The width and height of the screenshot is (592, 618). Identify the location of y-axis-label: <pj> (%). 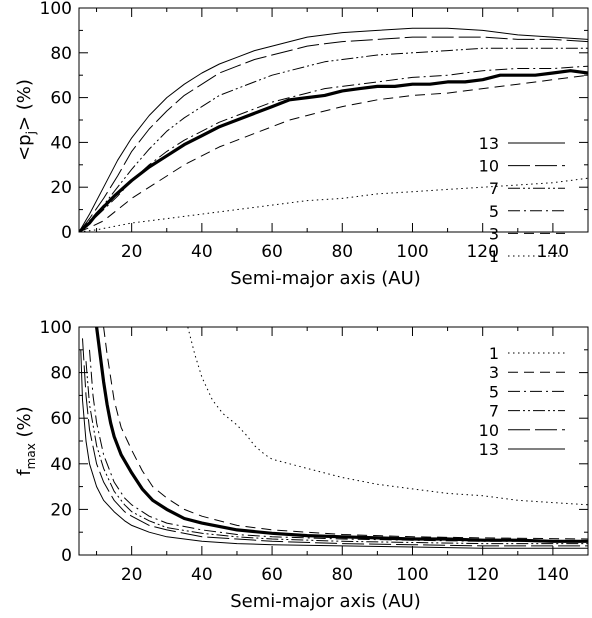
(26, 120).